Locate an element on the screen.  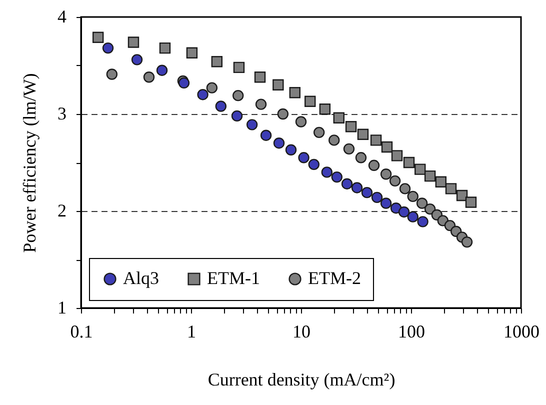
legend-label: Alq3 is located at coordinates (141, 278).